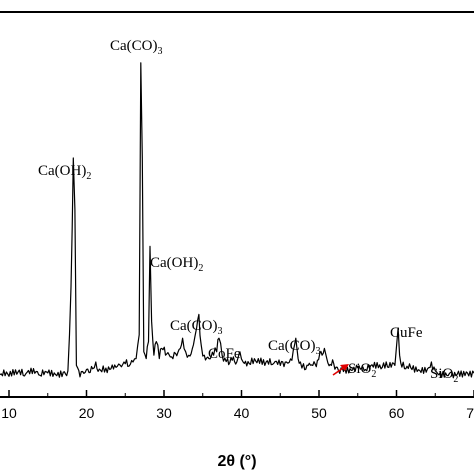  What do you see at coordinates (444, 375) in the screenshot?
I see `peak-label: SiO2` at bounding box center [444, 375].